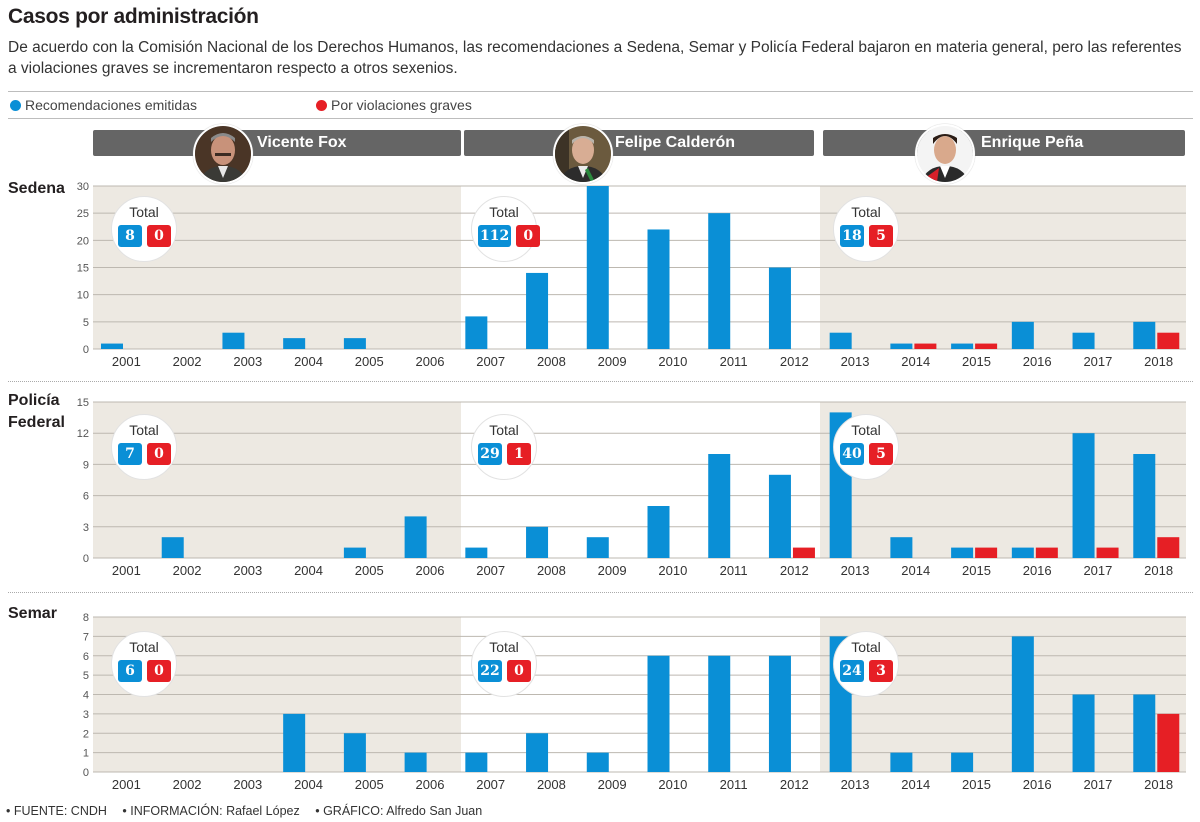 The image size is (1200, 822). What do you see at coordinates (144, 447) in the screenshot?
I see `total-badge: Total 7 0` at bounding box center [144, 447].